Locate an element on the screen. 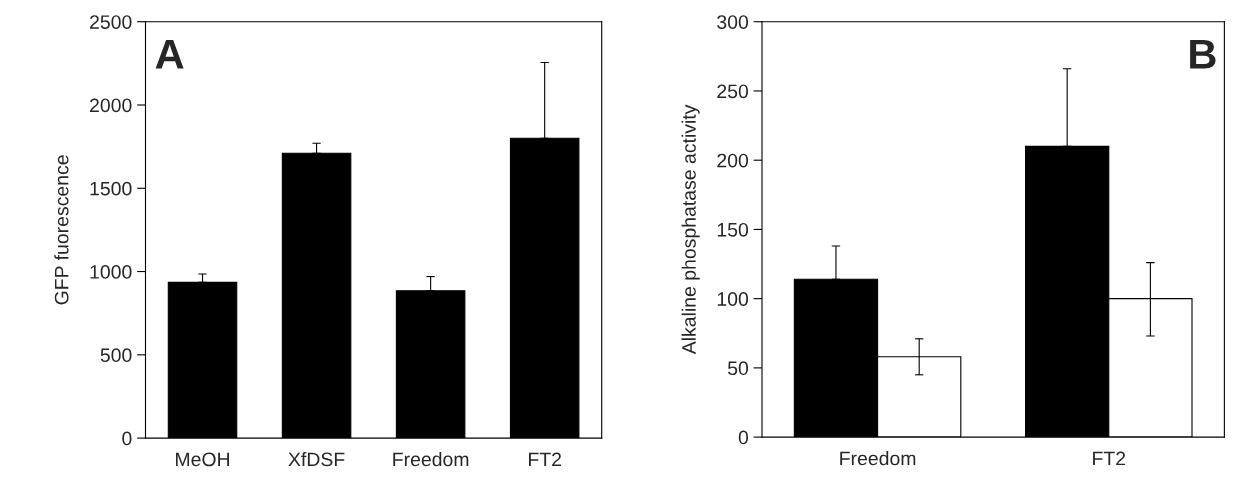 The width and height of the screenshot is (1233, 483). y-tick-label: 300 is located at coordinates (733, 22).